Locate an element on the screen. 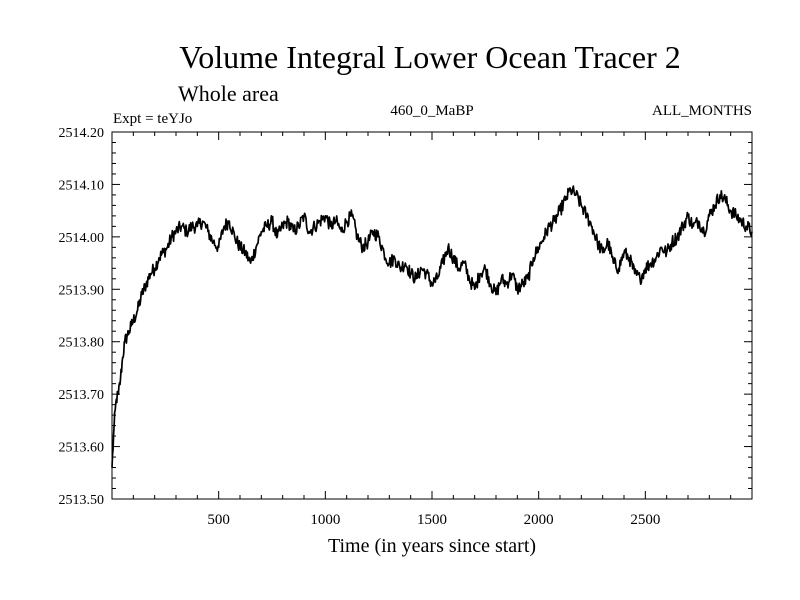  y-tick-label: 2514.10 is located at coordinates (82, 185).